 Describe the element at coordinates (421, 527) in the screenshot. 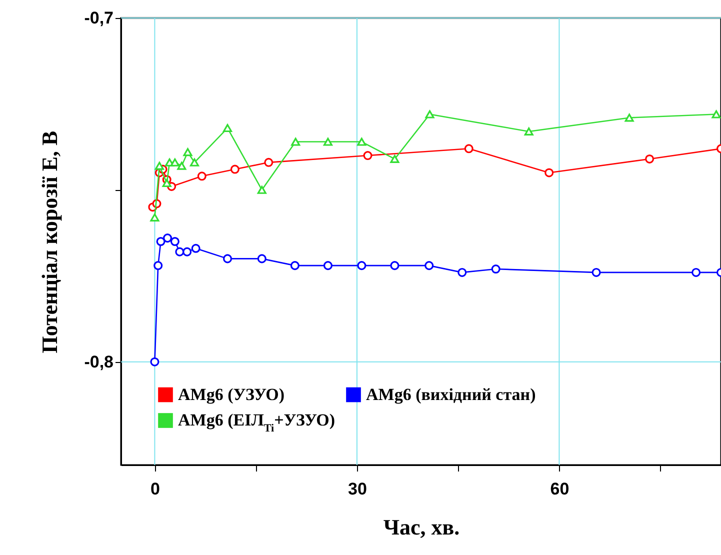

I see `x-axis-title: Час, хв.` at that location.